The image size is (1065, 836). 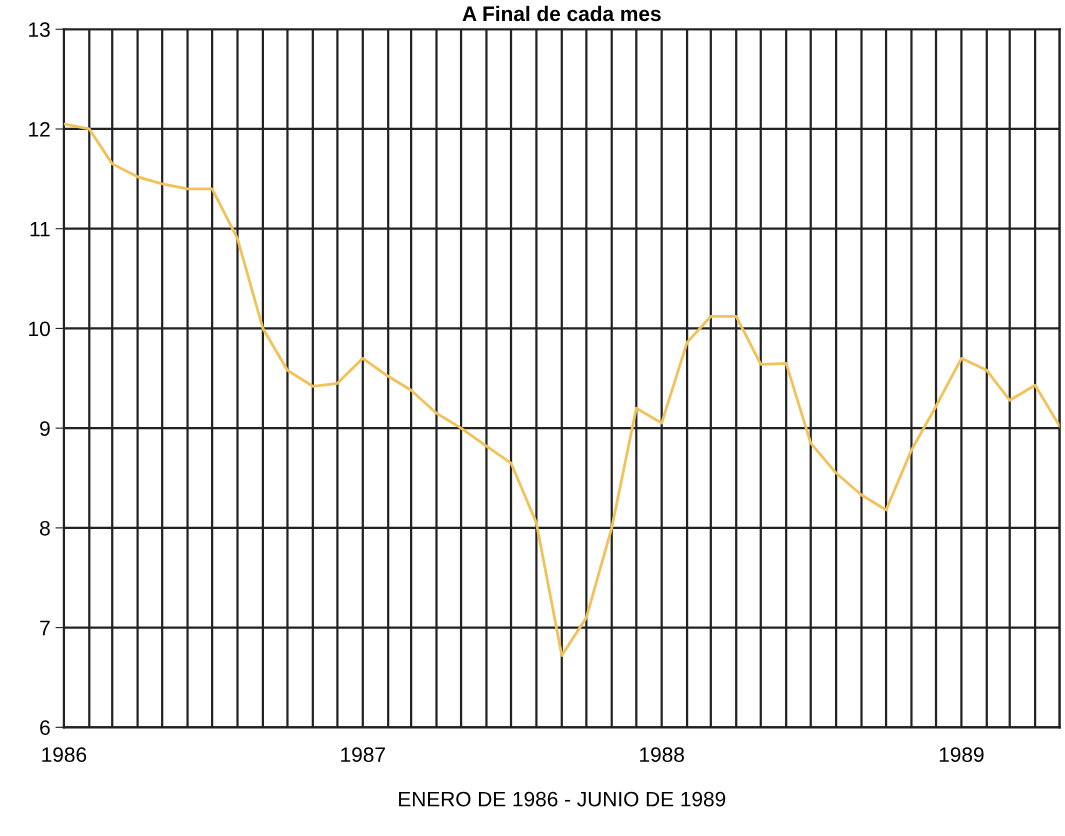 What do you see at coordinates (45, 628) in the screenshot?
I see `y-tick-label: 7` at bounding box center [45, 628].